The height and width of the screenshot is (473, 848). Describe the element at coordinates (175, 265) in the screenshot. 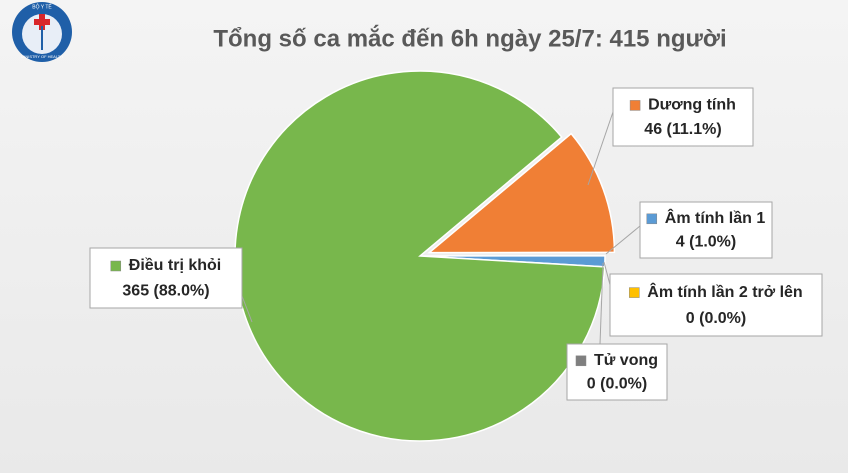

I see `category-label: Điều trị khỏi` at that location.